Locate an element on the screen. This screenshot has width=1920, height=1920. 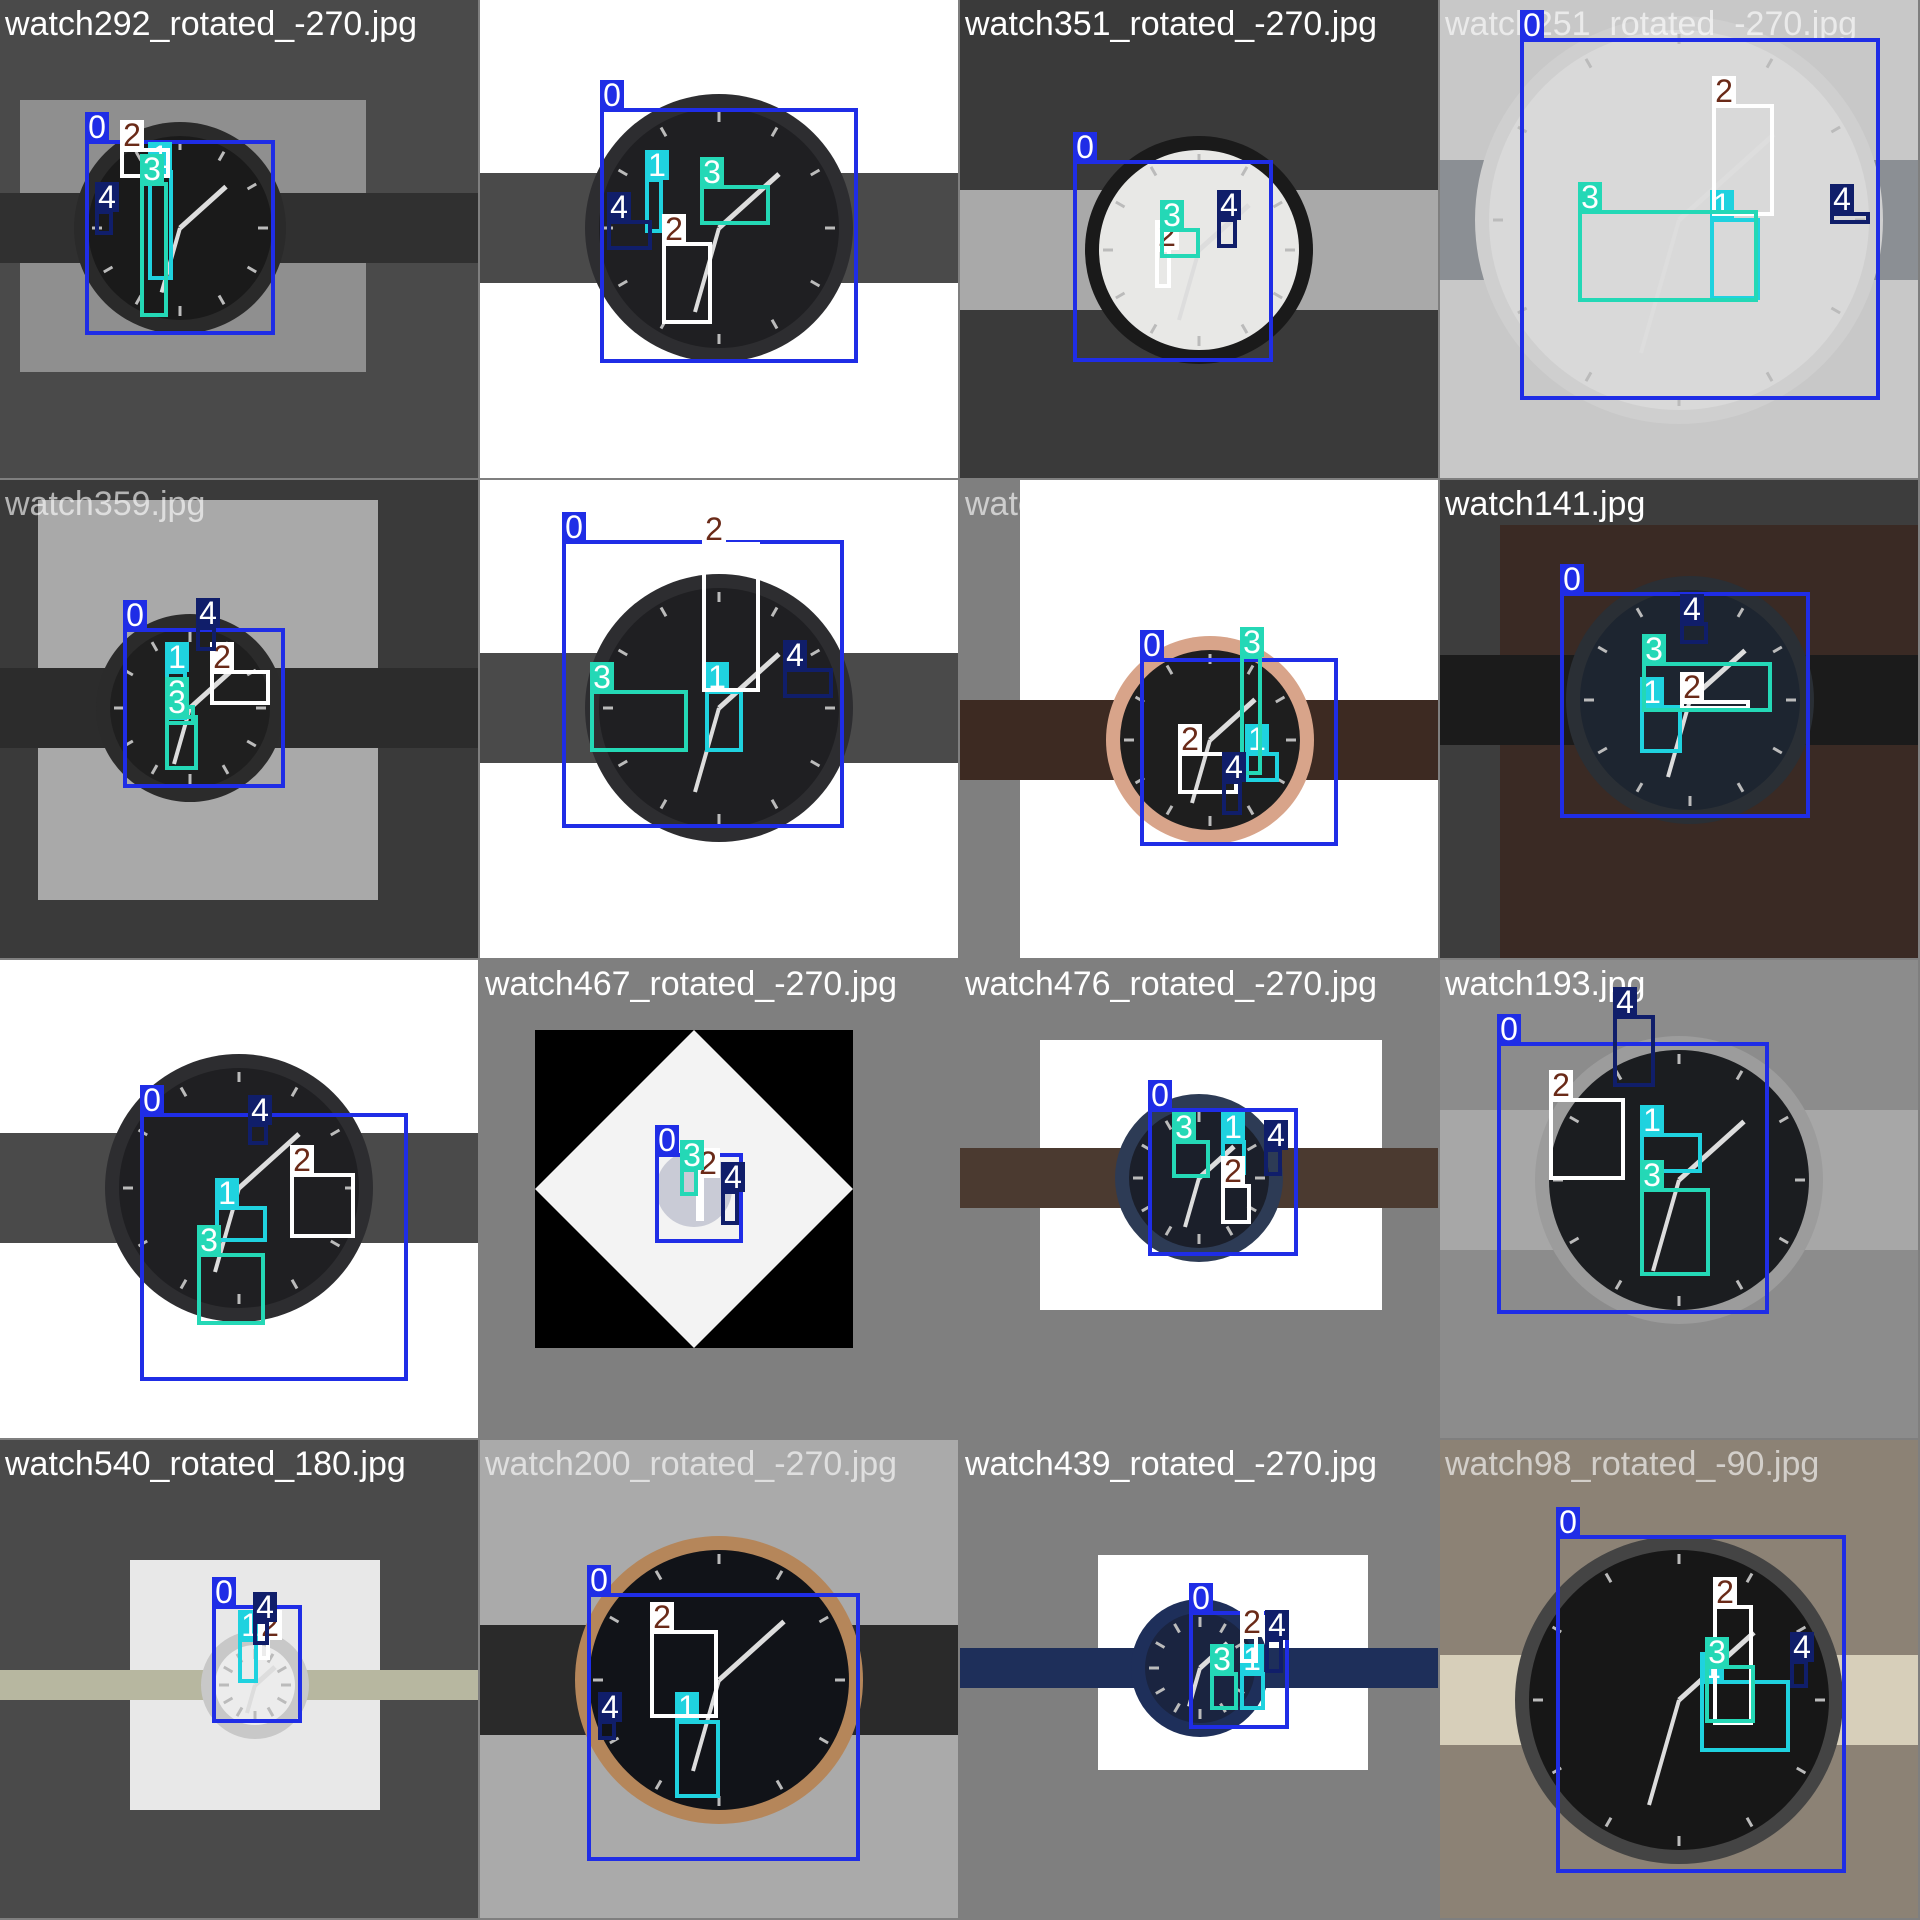
tile-filename: watch370_rotated_-270.jpg is located at coordinates (691, 504).